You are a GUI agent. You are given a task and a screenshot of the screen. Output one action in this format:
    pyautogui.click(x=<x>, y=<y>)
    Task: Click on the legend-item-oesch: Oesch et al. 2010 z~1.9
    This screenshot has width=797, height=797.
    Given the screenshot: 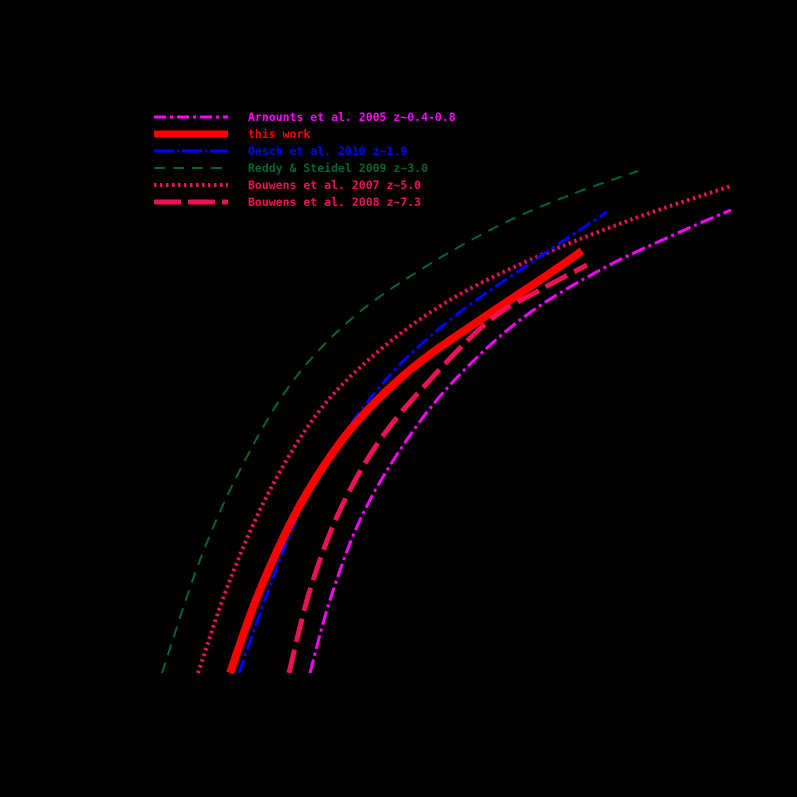 What is the action you would take?
    pyautogui.click(x=312, y=151)
    